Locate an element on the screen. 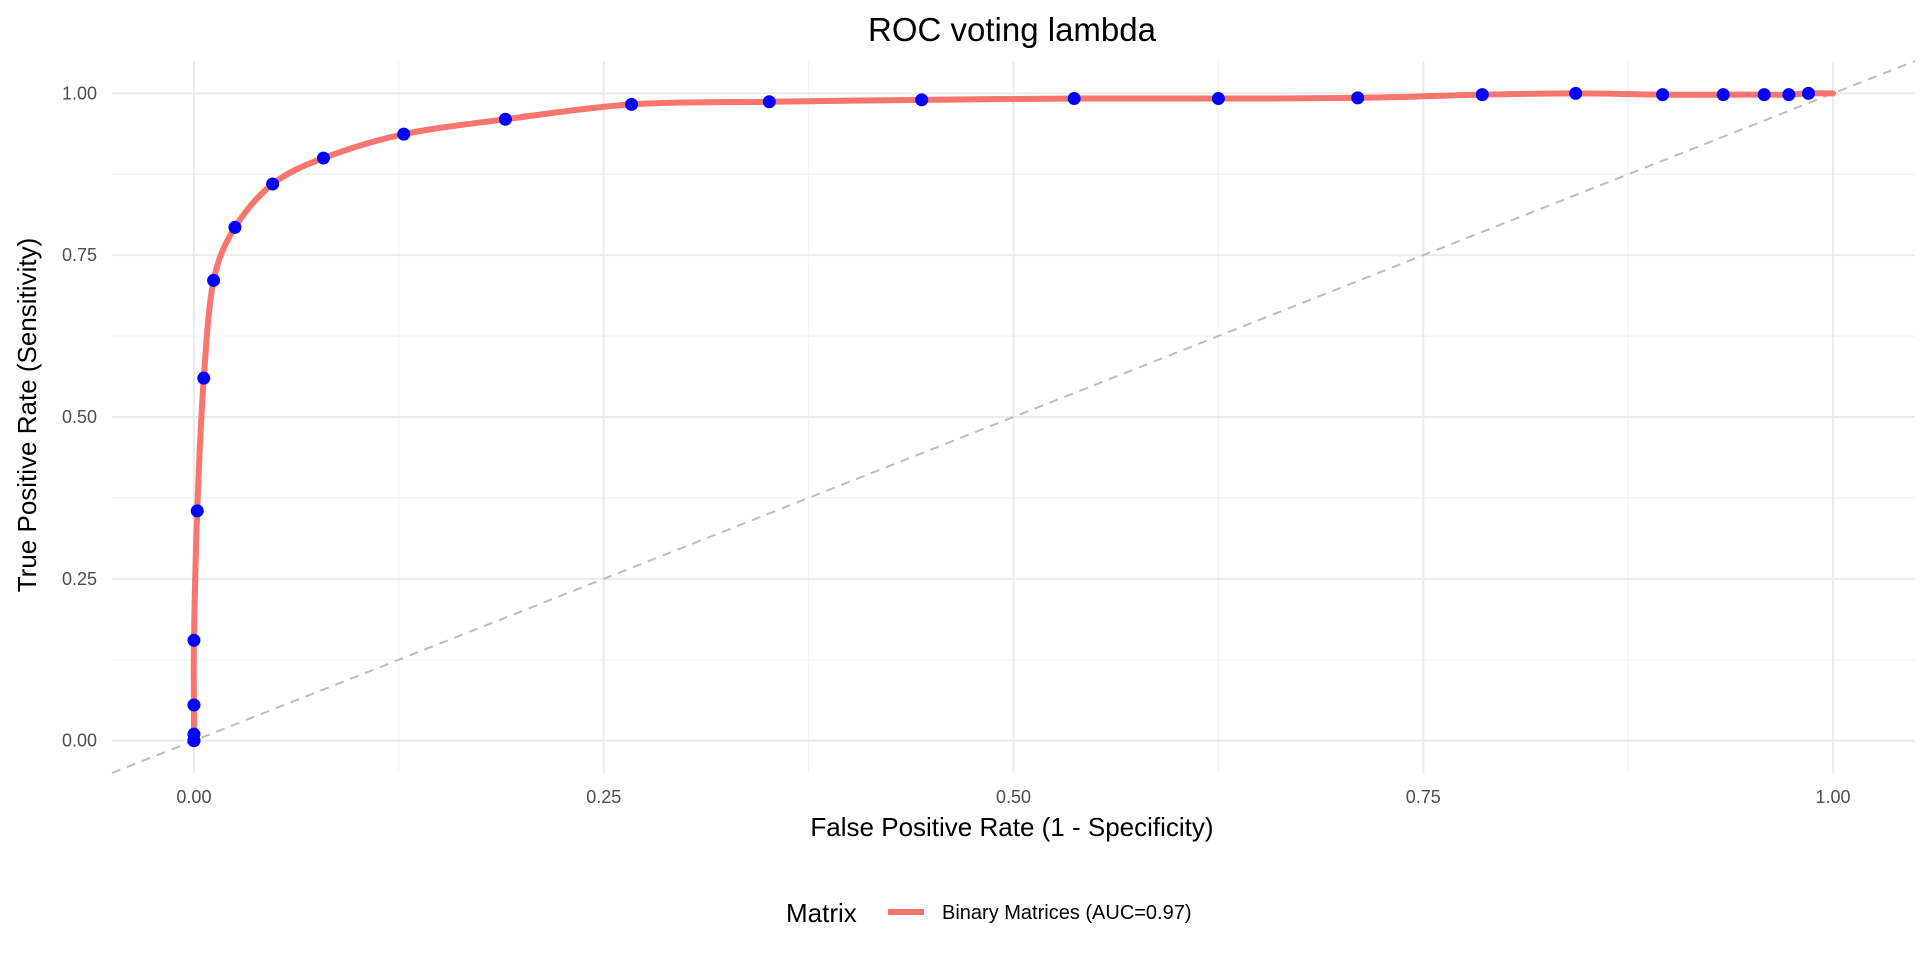 The image size is (1920, 960). y-tick-label-2: 0.50 is located at coordinates (79, 417).